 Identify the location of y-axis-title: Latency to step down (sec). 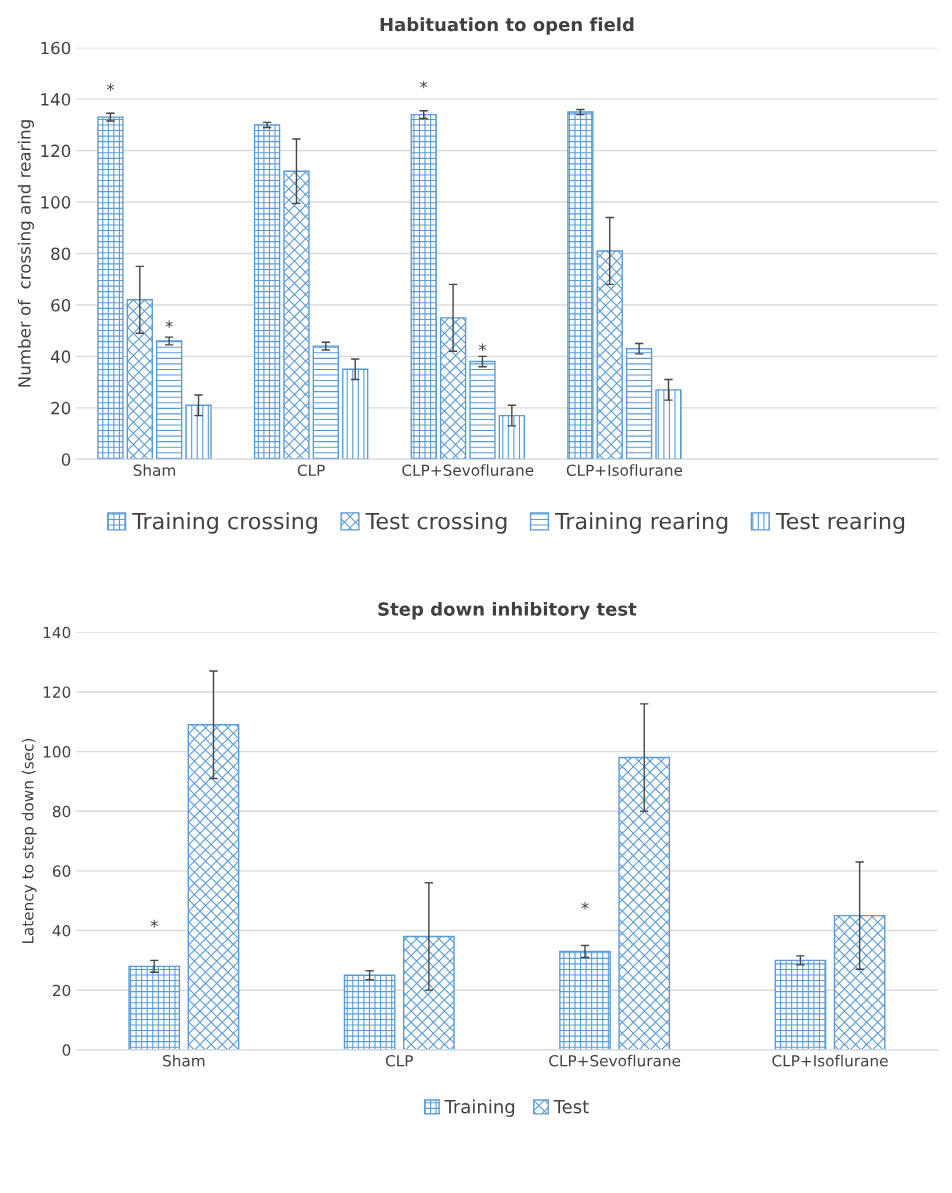
(29, 841).